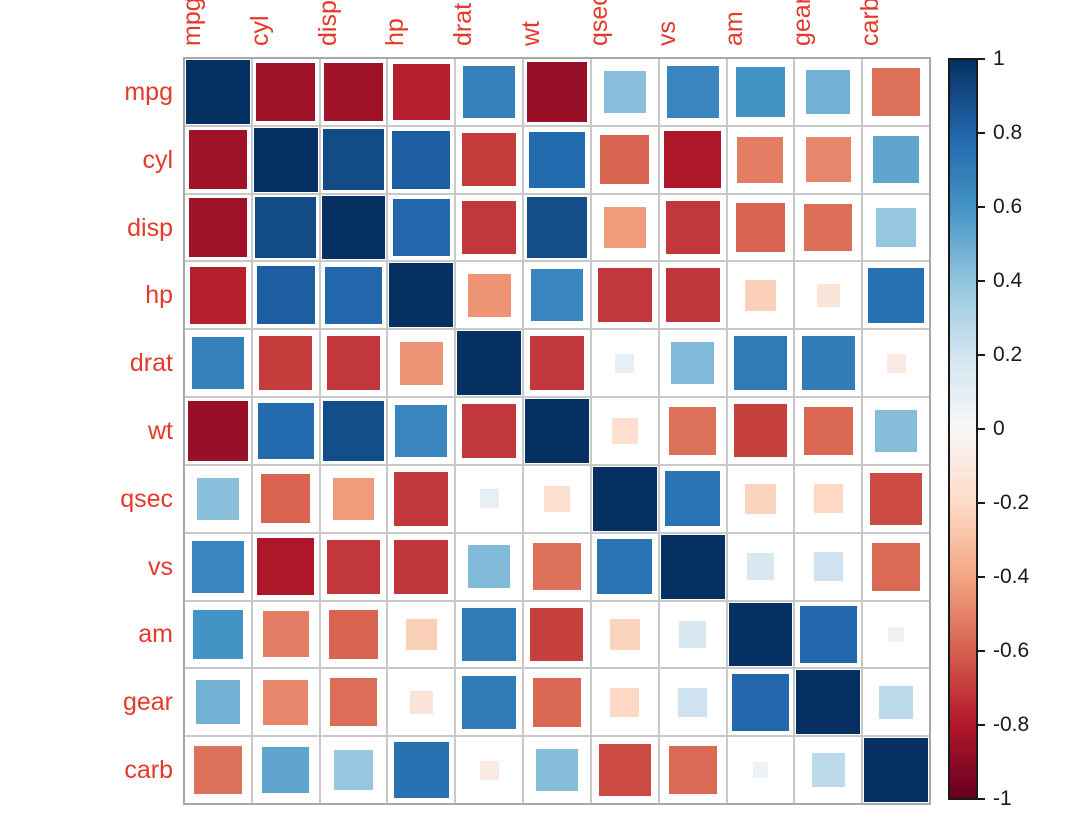 Image resolution: width=1080 pixels, height=828 pixels. Describe the element at coordinates (160, 431) in the screenshot. I see `row-label-wt: wt` at that location.